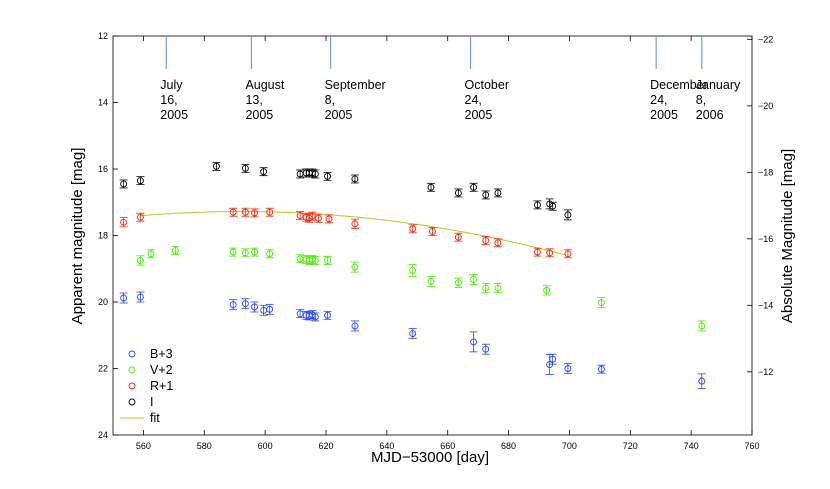  Describe the element at coordinates (765, 305) in the screenshot. I see `y2-tick-label: −14` at that location.